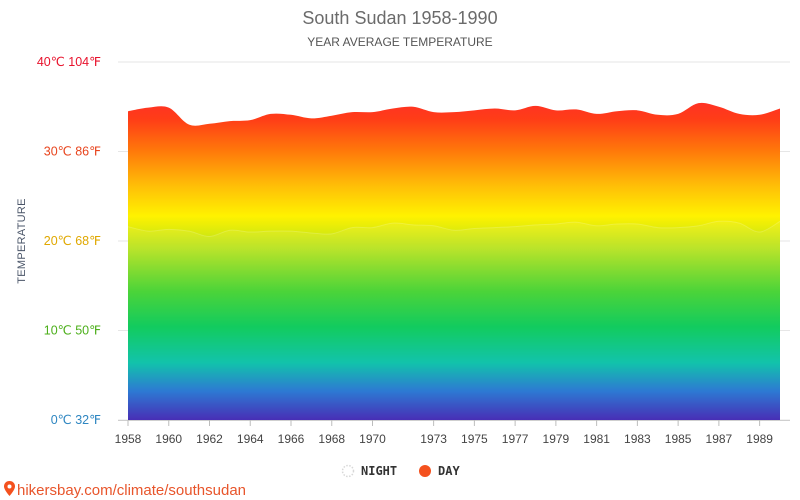  I want to click on y-tick-labels: 0℃ 32℉ 10℃ 50℉ 20℃ 68℉ 30℃ 86℉ 40℃ 104℉, so click(69, 241).